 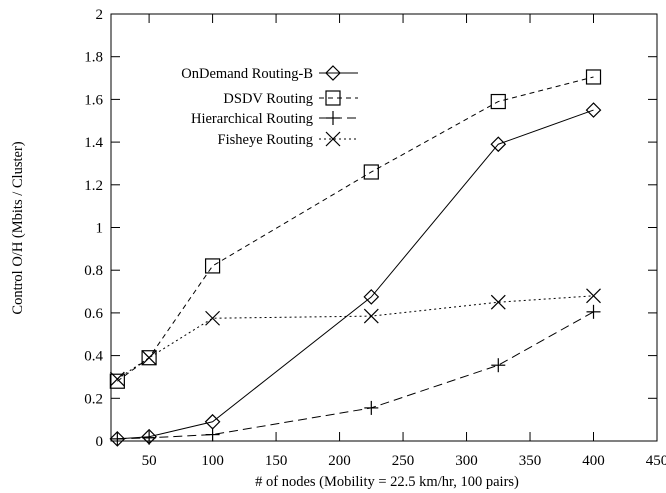 I want to click on y-tick-label: 1, so click(x=100, y=229).